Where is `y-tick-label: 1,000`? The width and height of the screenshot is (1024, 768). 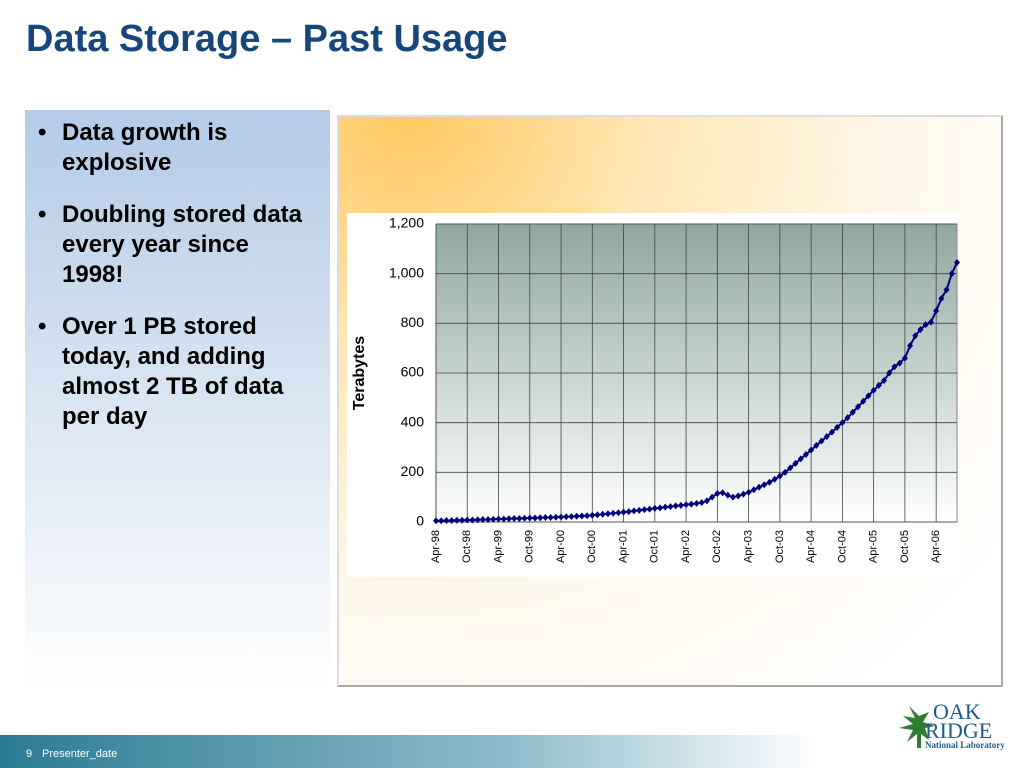
y-tick-label: 1,000 is located at coordinates (406, 272).